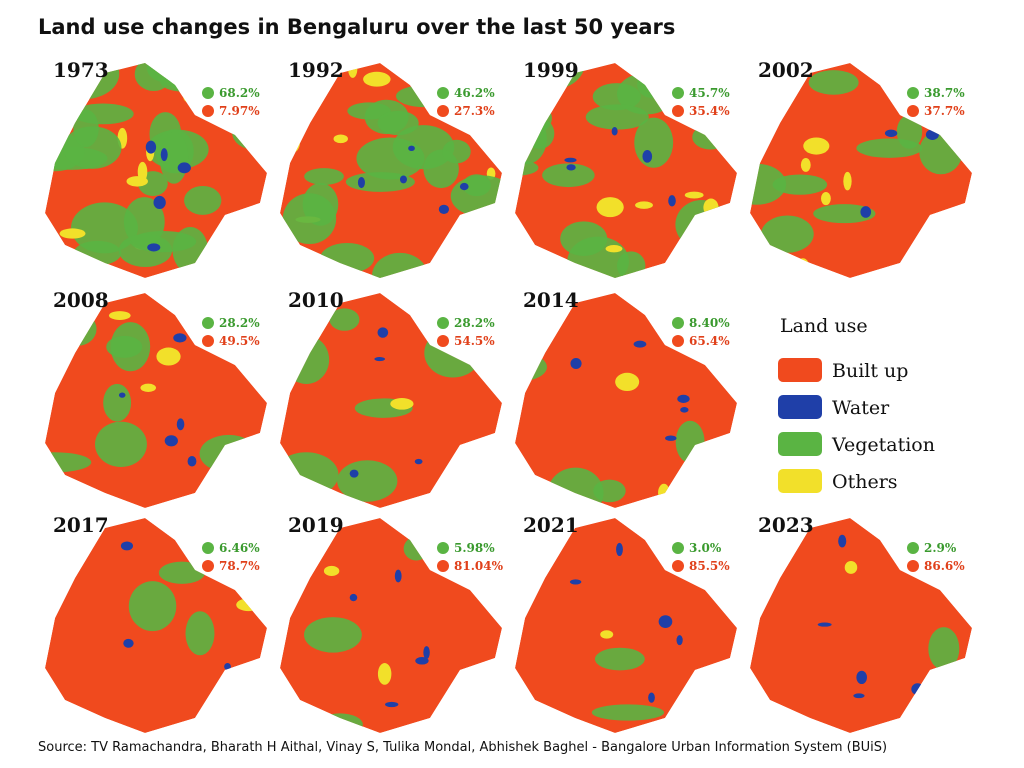 This screenshot has height=768, width=1024. I want to click on year-label: 1973, so click(81, 70).